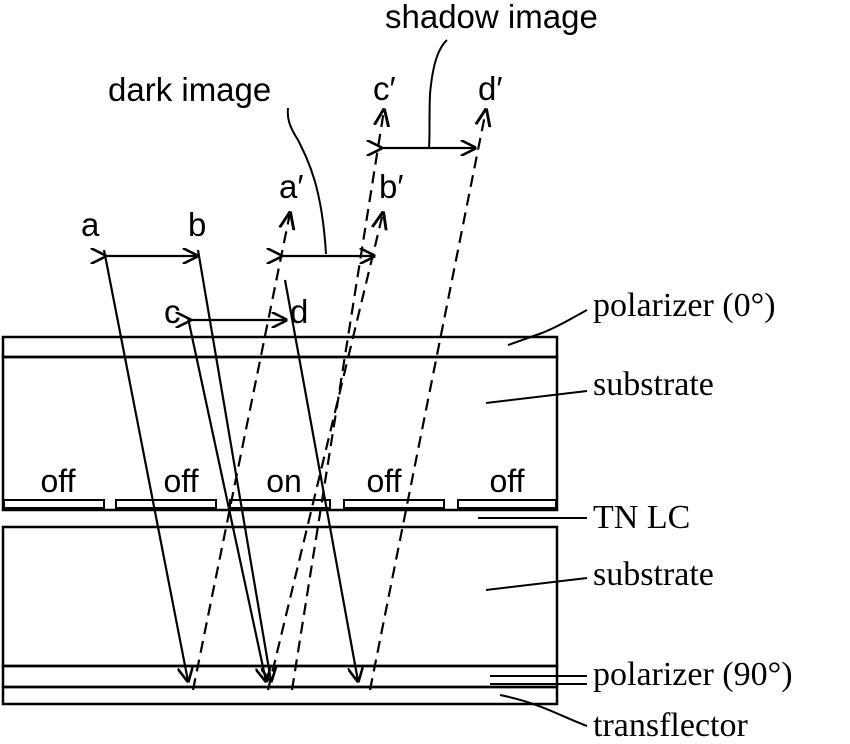 This screenshot has width=850, height=744. What do you see at coordinates (653, 574) in the screenshot?
I see `substrate-bottom-label: substrate` at bounding box center [653, 574].